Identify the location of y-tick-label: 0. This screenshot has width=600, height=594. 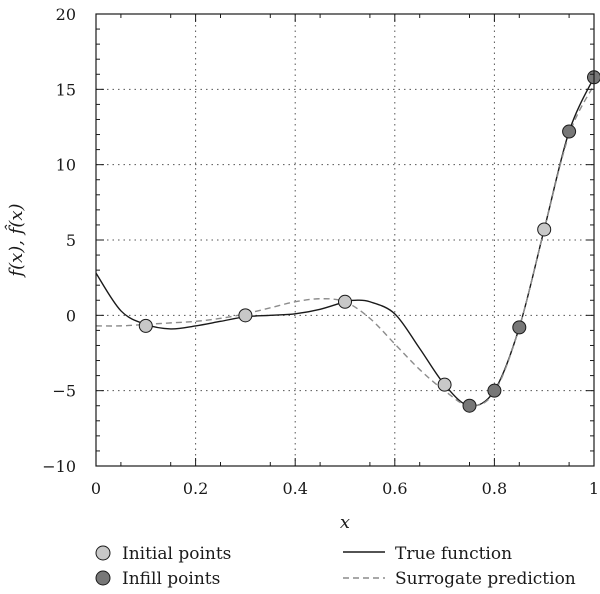
(71, 315).